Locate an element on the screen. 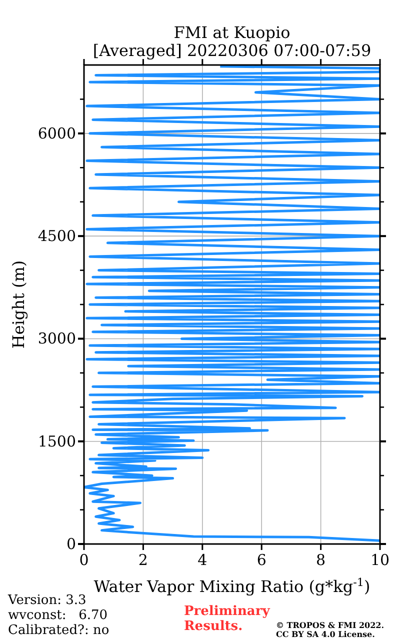  chart-subtitle: [Averaged] 20220306 07:00-07:59 is located at coordinates (232, 50).